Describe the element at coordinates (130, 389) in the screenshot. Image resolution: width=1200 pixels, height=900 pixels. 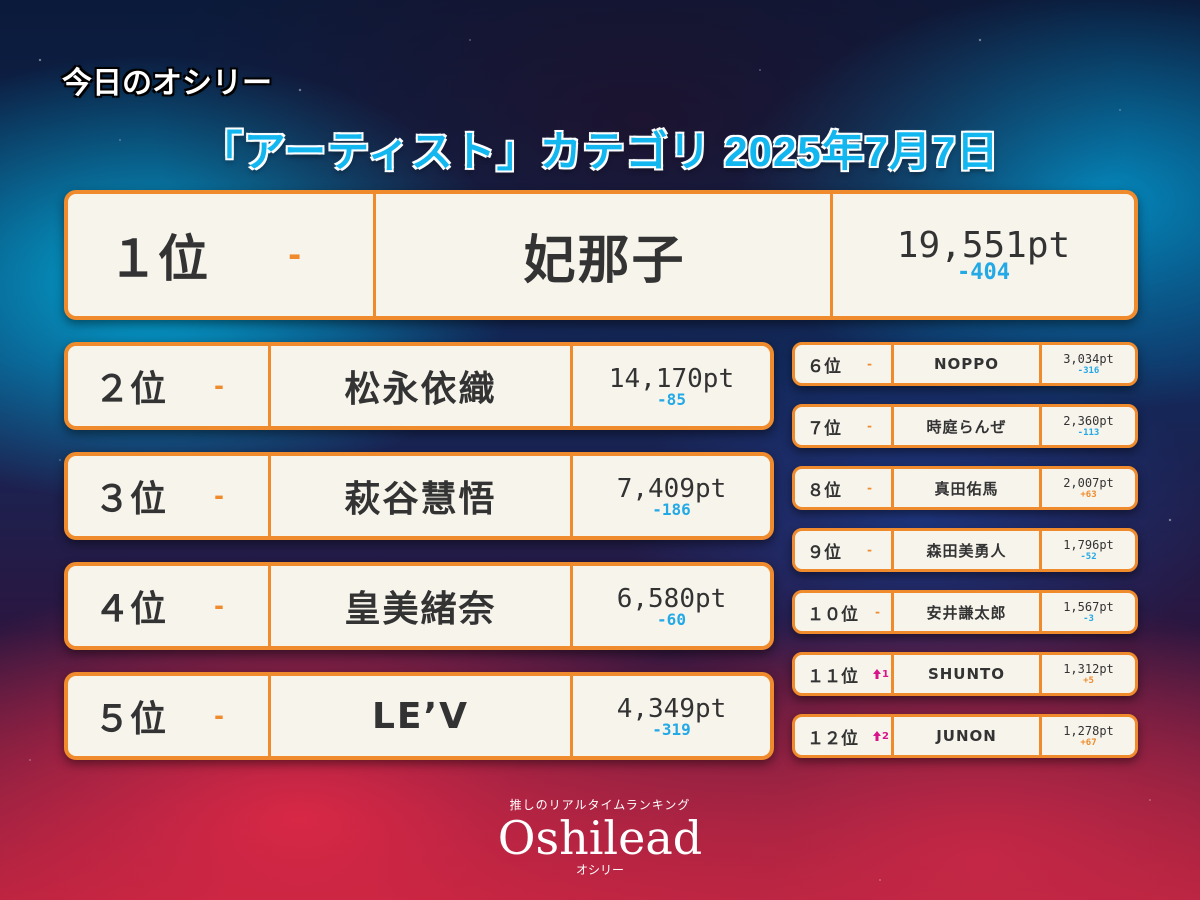
I see `rank-label: ２位` at that location.